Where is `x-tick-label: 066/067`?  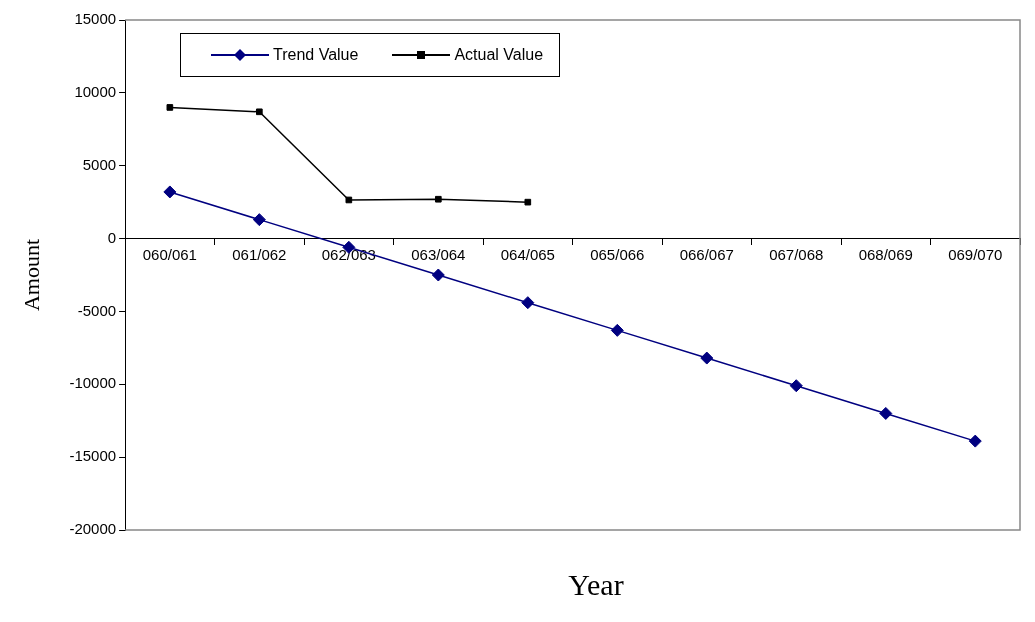 x-tick-label: 066/067 is located at coordinates (706, 254).